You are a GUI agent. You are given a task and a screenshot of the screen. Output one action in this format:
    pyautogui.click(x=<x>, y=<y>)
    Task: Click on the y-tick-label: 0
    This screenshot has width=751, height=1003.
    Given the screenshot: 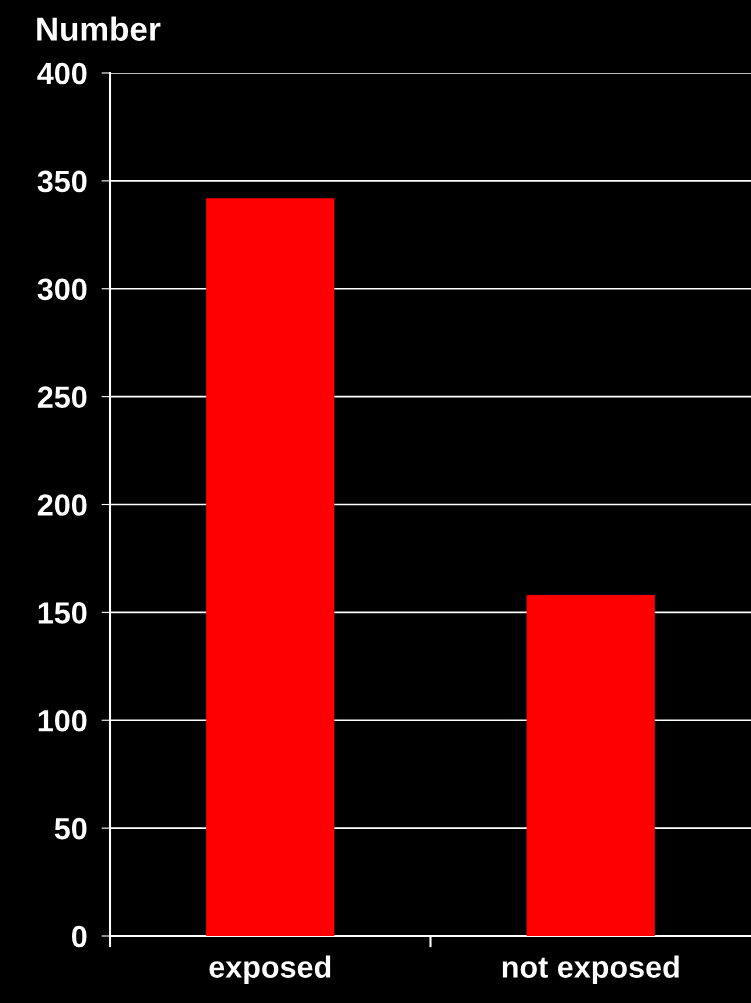 What is the action you would take?
    pyautogui.click(x=79, y=936)
    